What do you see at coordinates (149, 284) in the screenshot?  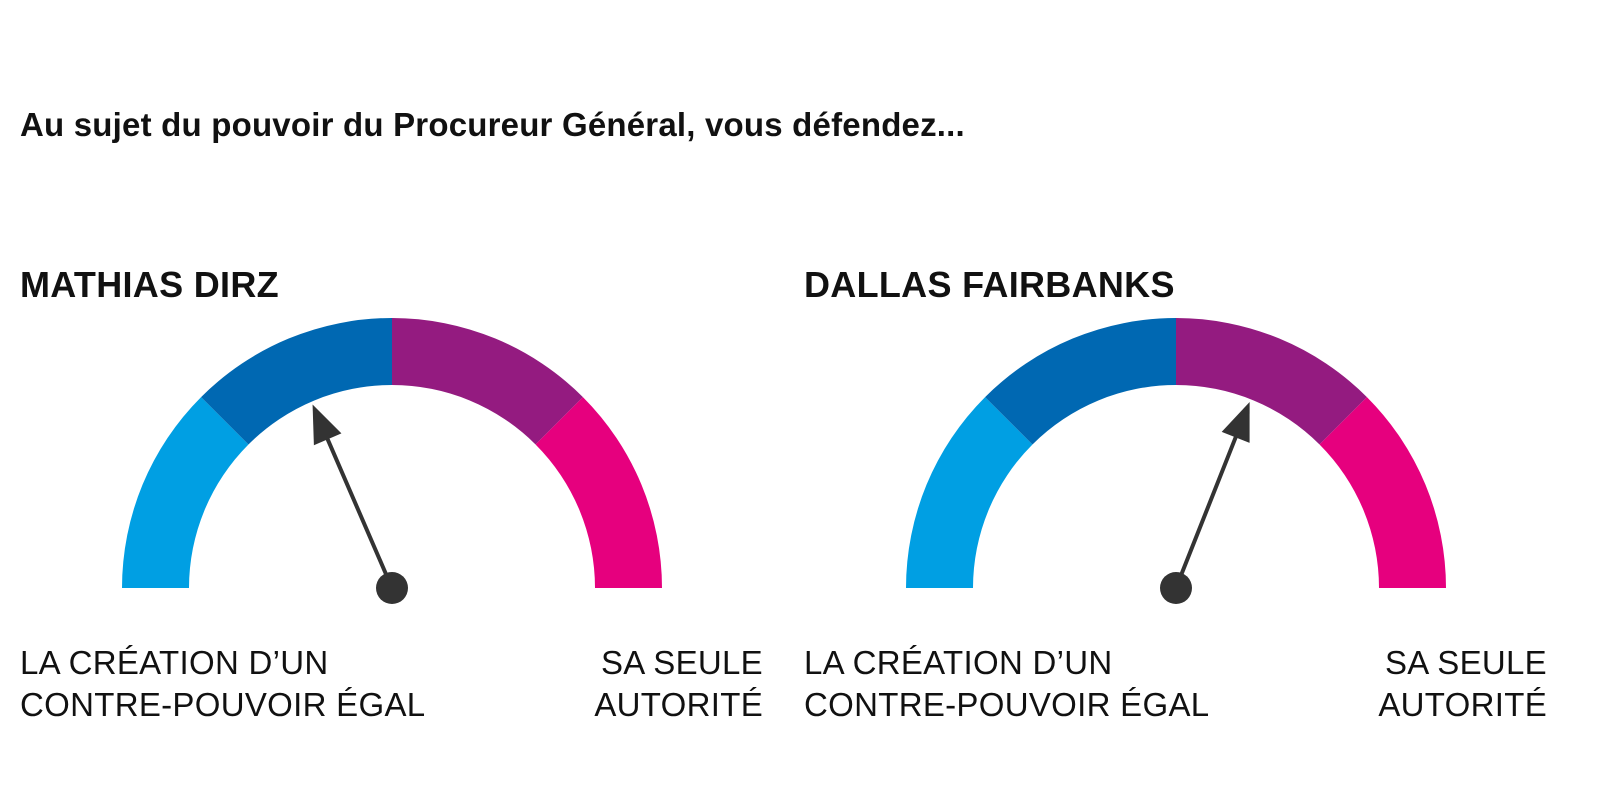 I see `gauge-title: MATHIAS DIRZ` at bounding box center [149, 284].